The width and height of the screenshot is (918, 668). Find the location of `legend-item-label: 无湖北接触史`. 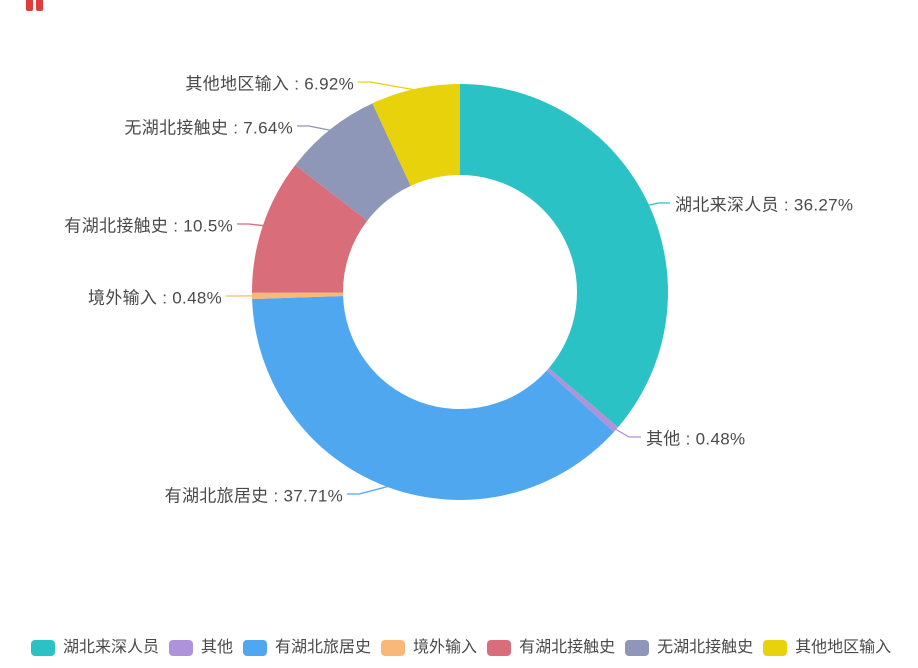

legend-item-label: 无湖北接触史 is located at coordinates (705, 647).